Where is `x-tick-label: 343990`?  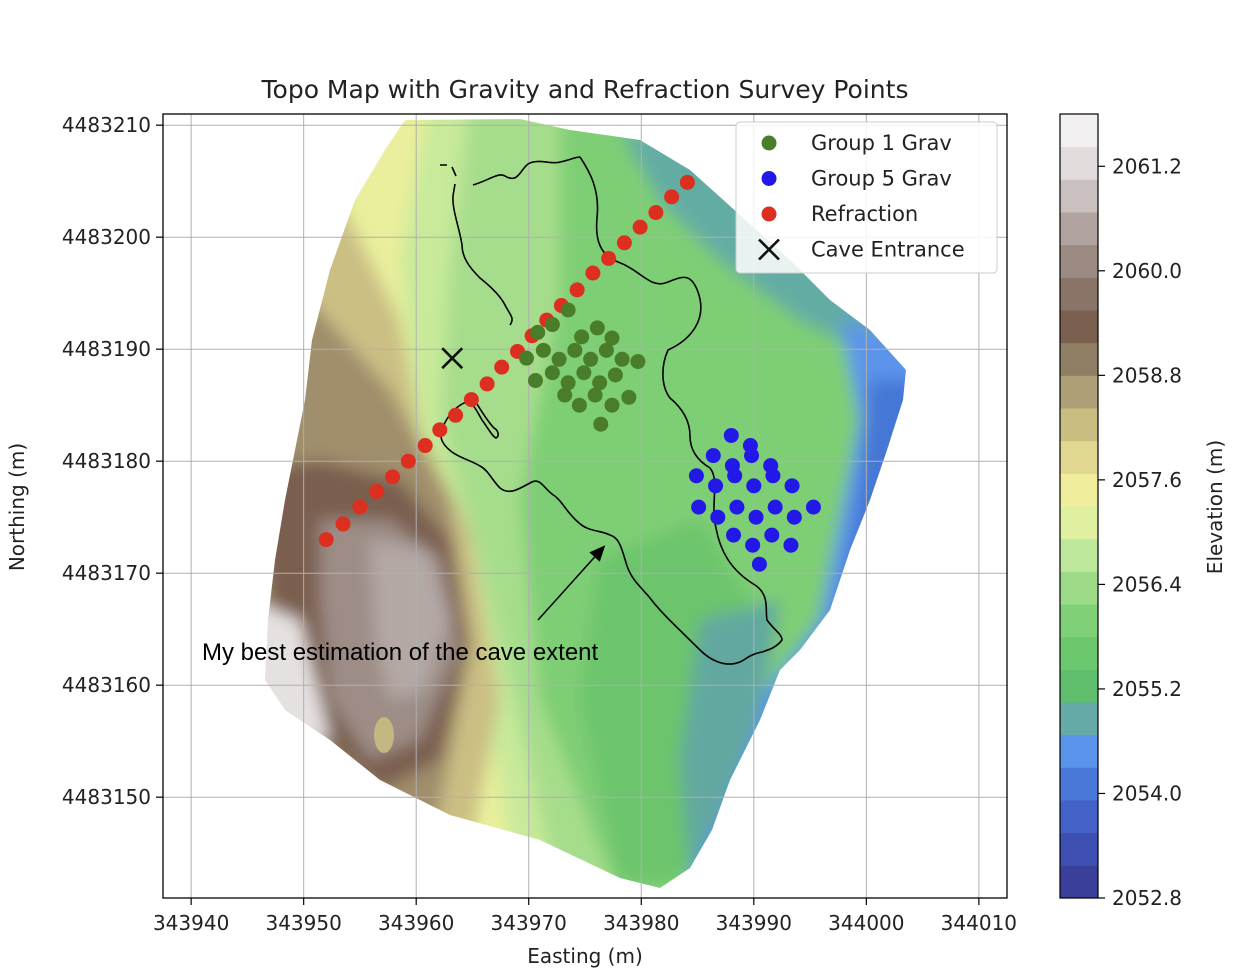
x-tick-label: 343990 is located at coordinates (754, 923).